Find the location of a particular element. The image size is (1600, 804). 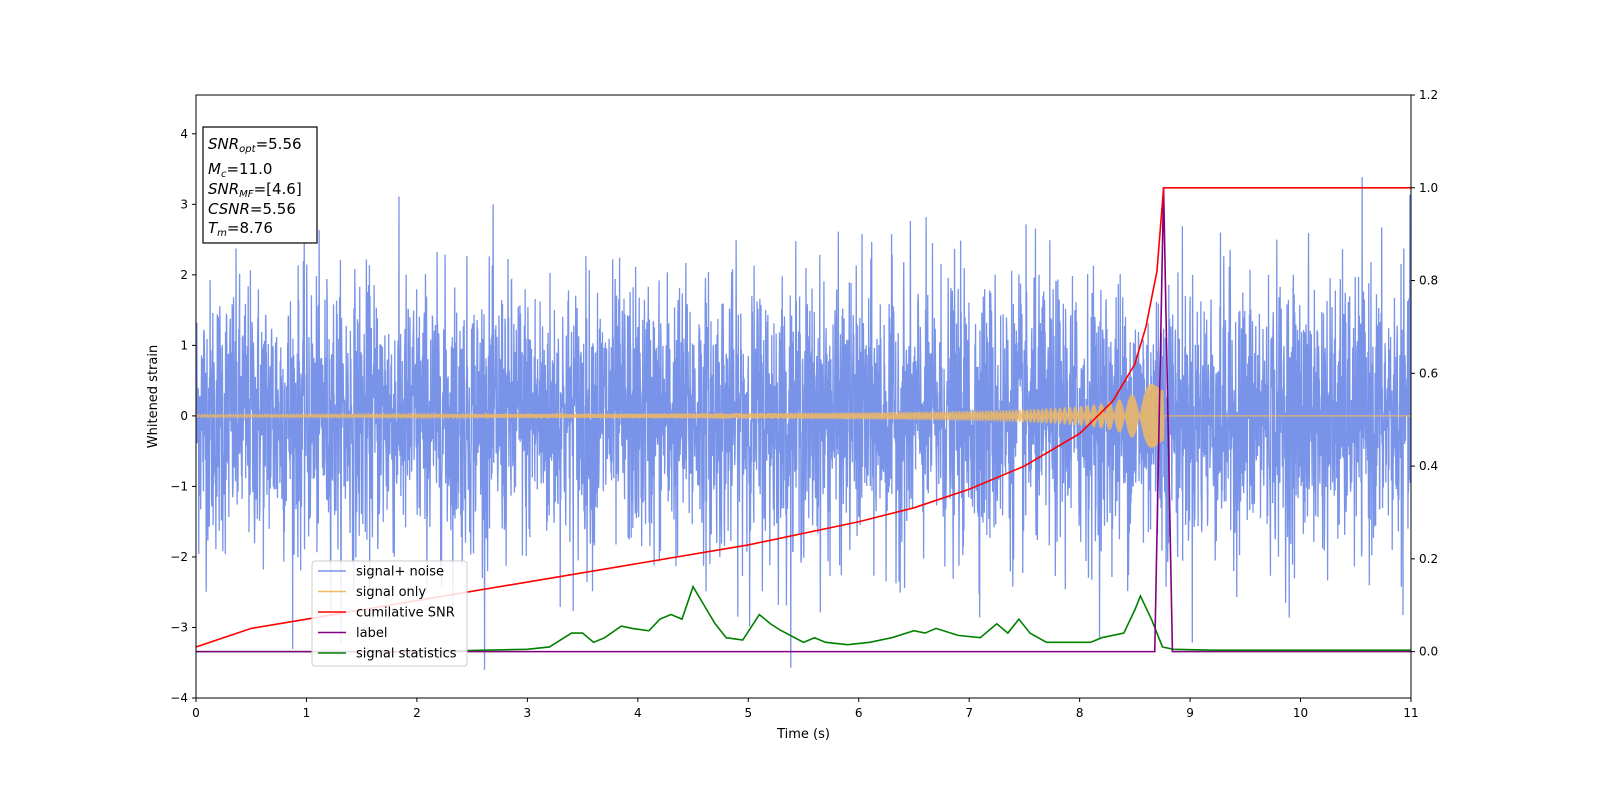

series-signal-statistics-line is located at coordinates (803, 618).